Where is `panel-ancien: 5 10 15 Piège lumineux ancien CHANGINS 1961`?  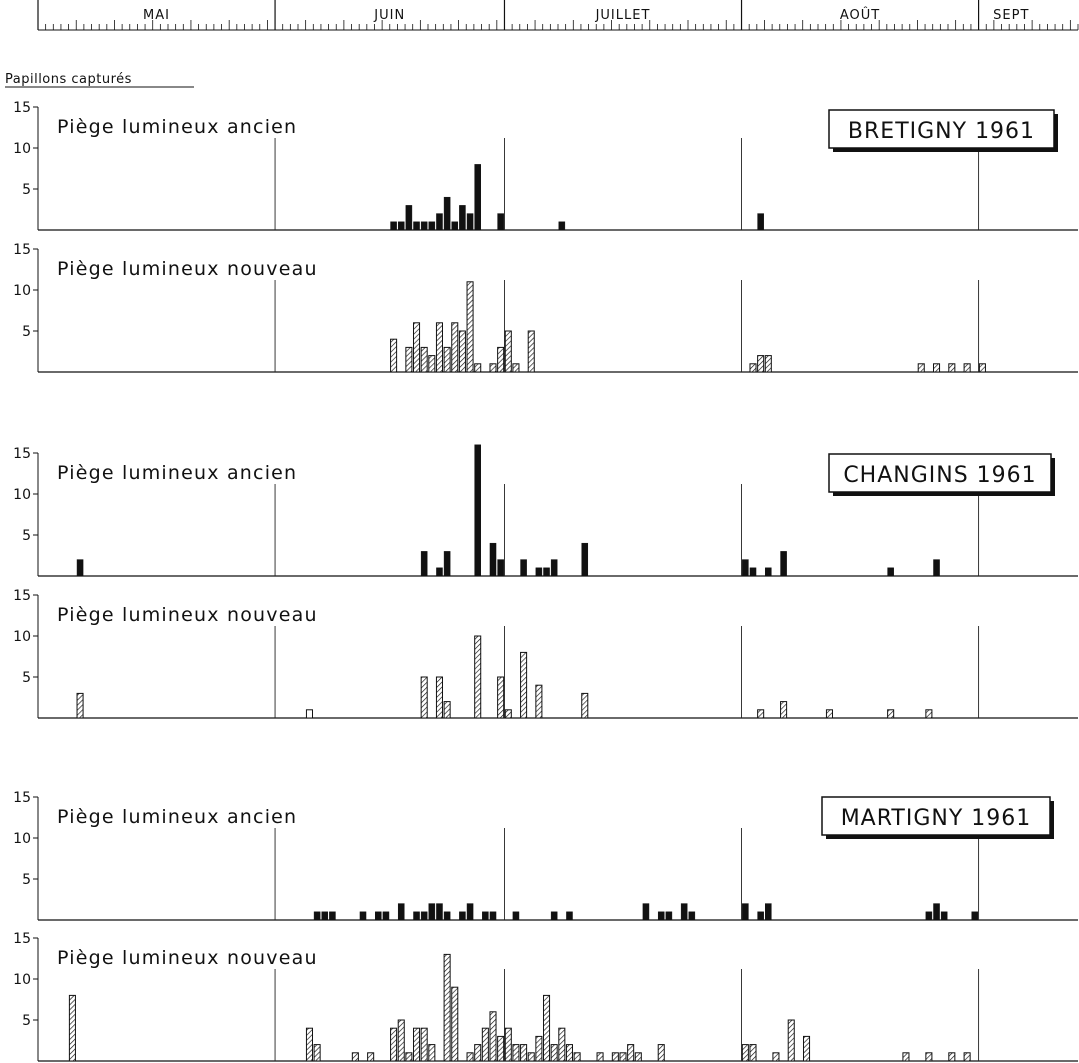 panel-ancien: 5 10 15 Piège lumineux ancien CHANGINS 1961 is located at coordinates (545, 510).